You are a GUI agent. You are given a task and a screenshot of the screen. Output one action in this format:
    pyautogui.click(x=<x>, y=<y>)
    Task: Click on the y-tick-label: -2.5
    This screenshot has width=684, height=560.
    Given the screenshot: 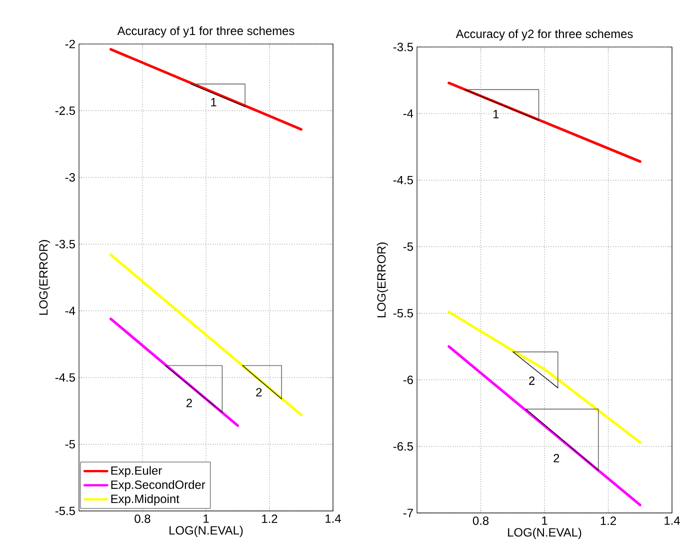 What is the action you would take?
    pyautogui.click(x=65, y=110)
    